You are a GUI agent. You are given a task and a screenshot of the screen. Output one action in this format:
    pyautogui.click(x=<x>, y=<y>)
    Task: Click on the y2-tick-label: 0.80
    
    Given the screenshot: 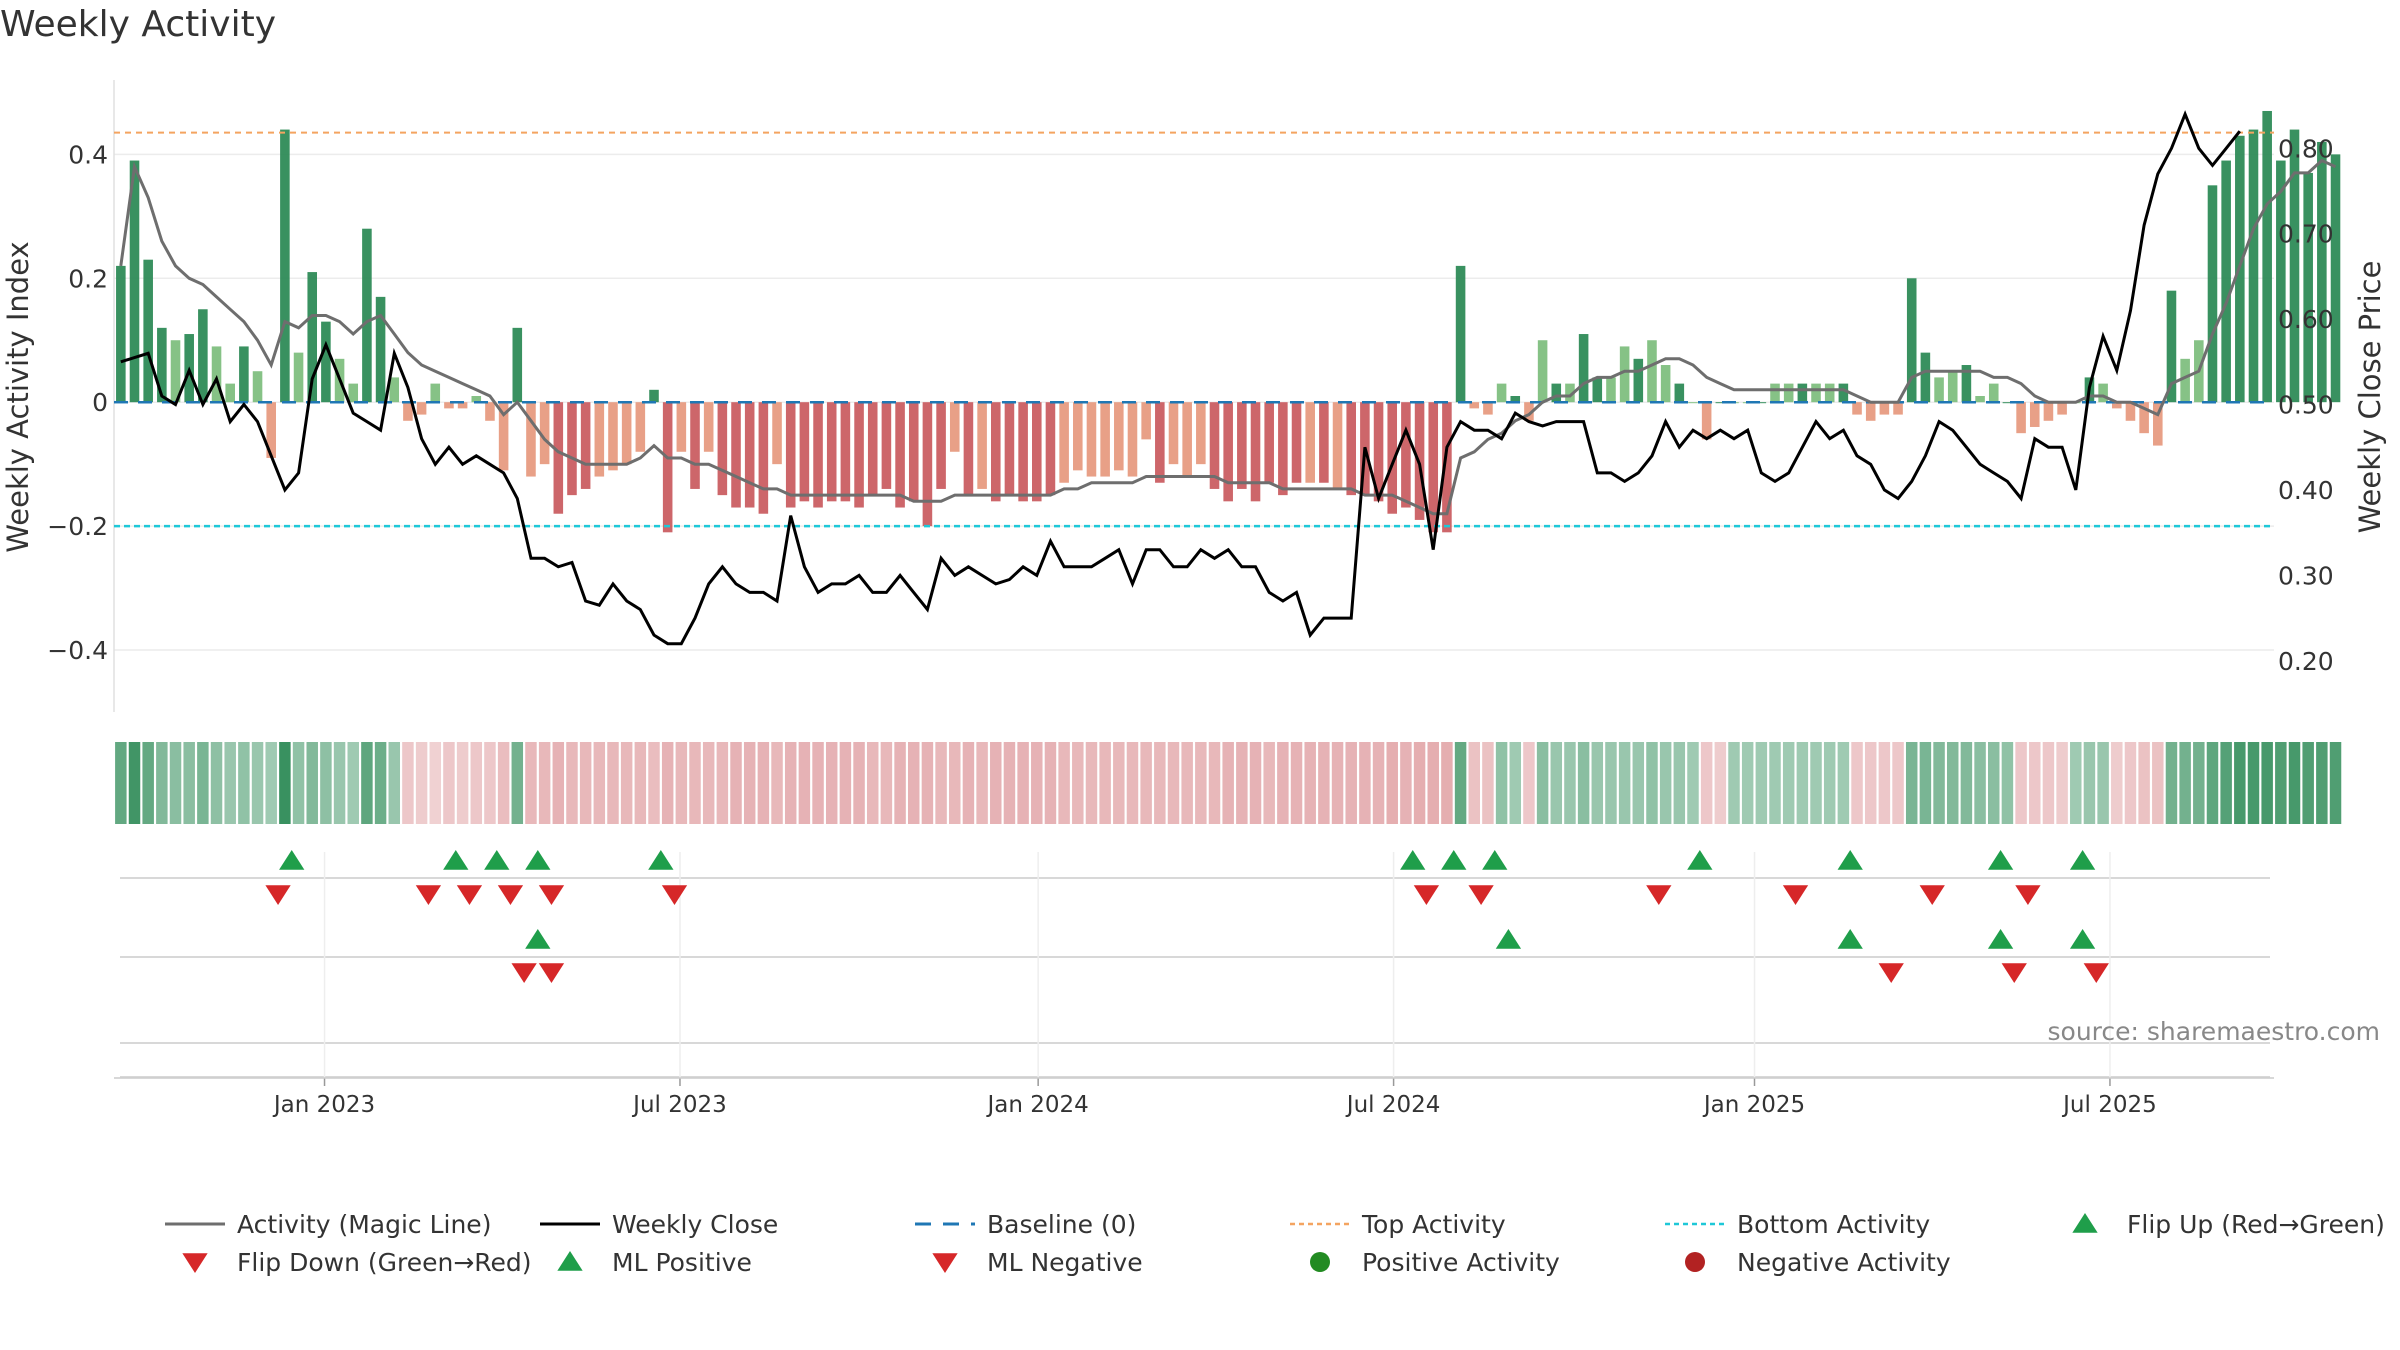 What is the action you would take?
    pyautogui.click(x=2306, y=148)
    